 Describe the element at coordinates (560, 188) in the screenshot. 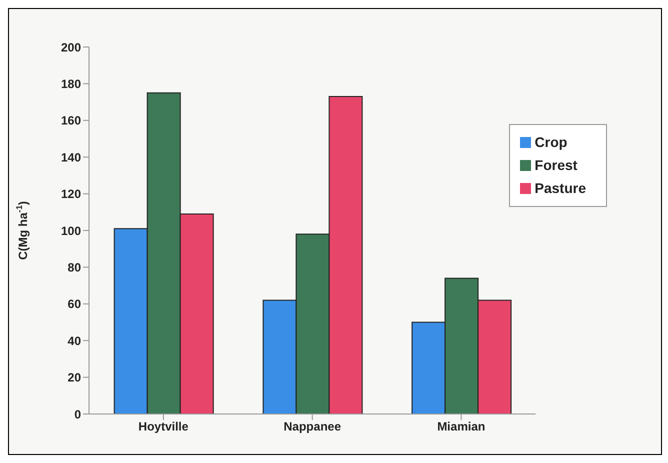

I see `legend-label: Pasture` at that location.